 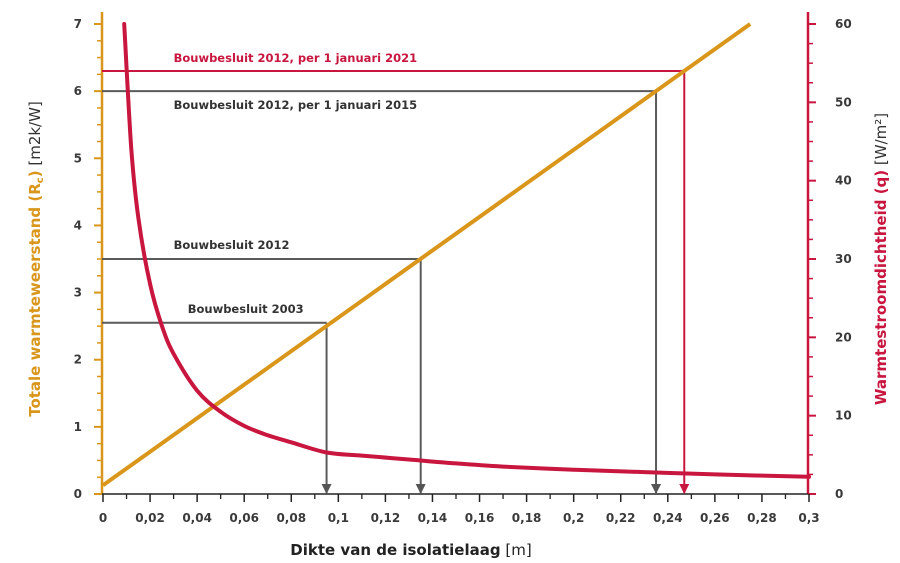 What do you see at coordinates (843, 24) in the screenshot?
I see `y-right-tick-label: 60` at bounding box center [843, 24].